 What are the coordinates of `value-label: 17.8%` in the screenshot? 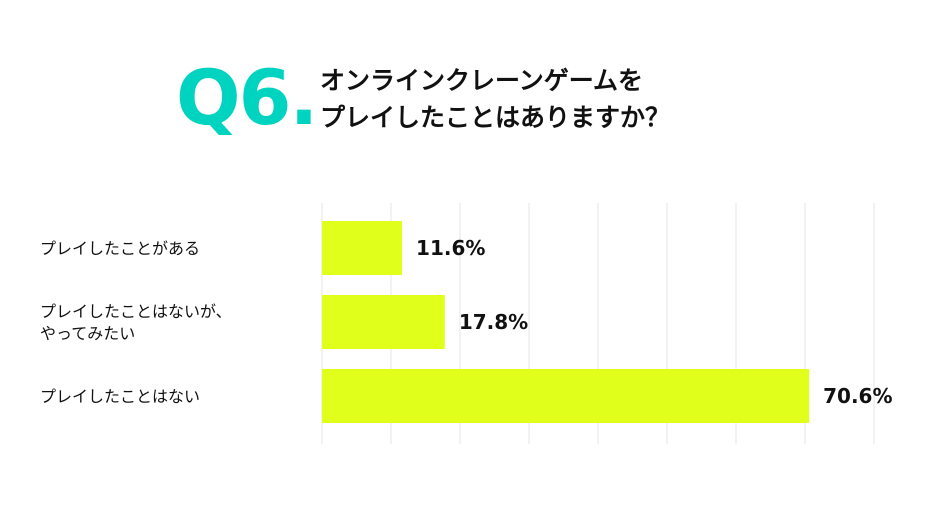 It's located at (493, 322).